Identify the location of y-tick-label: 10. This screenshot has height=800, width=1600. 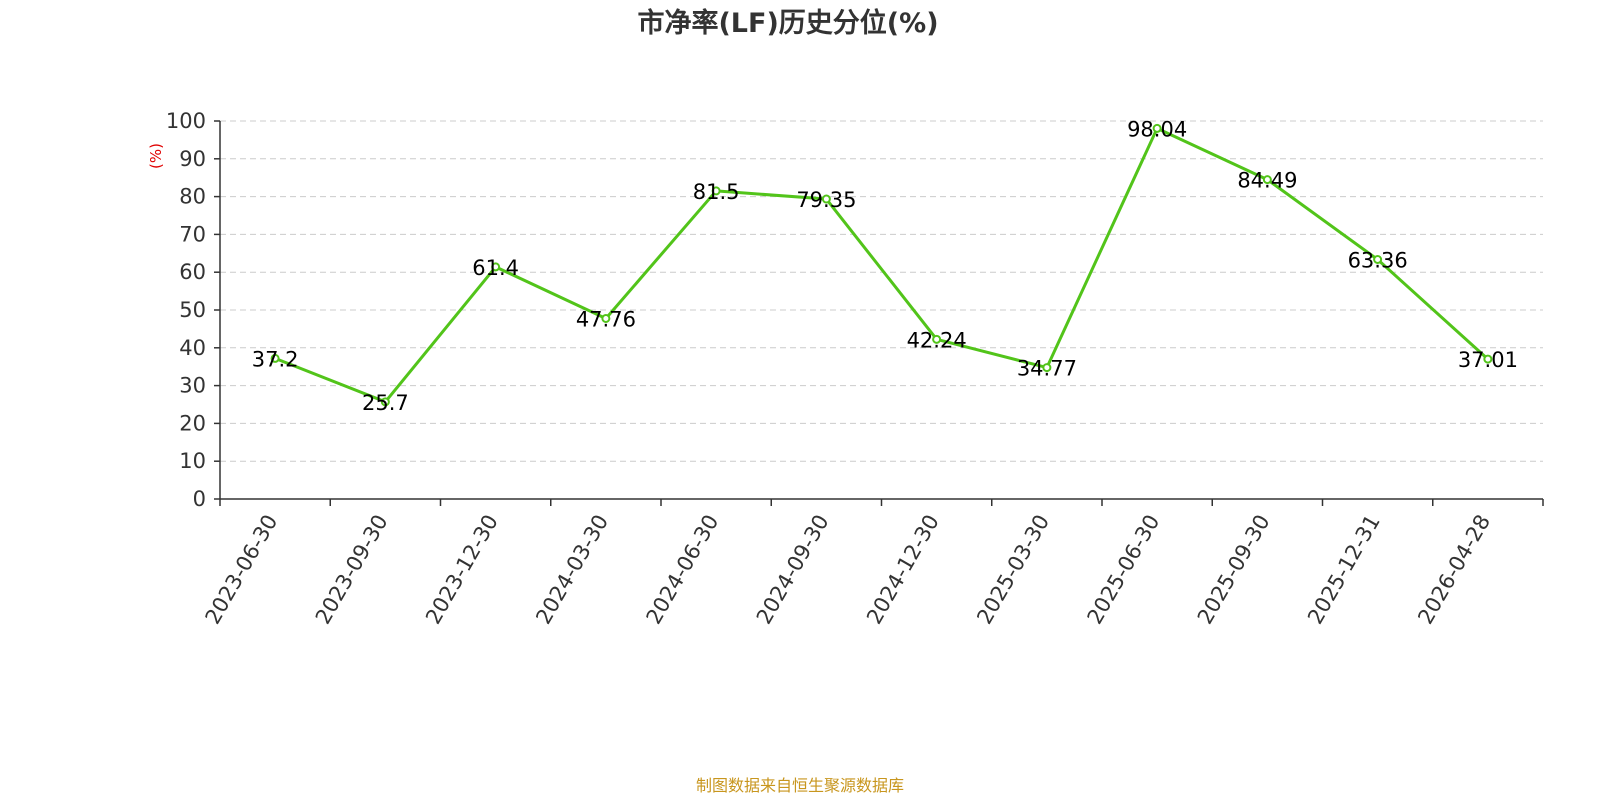
(192, 461).